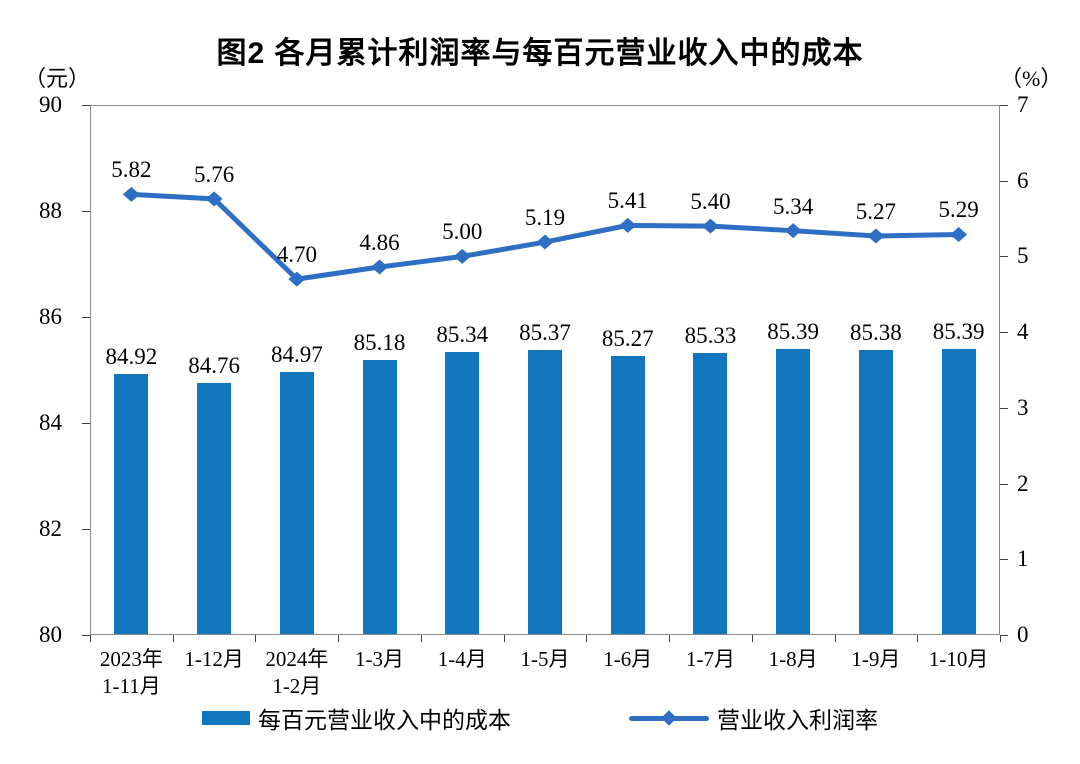 The image size is (1080, 764). What do you see at coordinates (226, 718) in the screenshot?
I see `bar-series-swatch` at bounding box center [226, 718].